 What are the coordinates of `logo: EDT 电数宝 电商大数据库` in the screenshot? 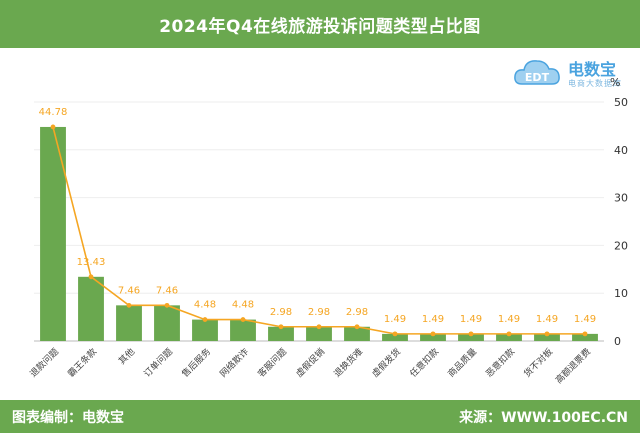 It's located at (574, 72).